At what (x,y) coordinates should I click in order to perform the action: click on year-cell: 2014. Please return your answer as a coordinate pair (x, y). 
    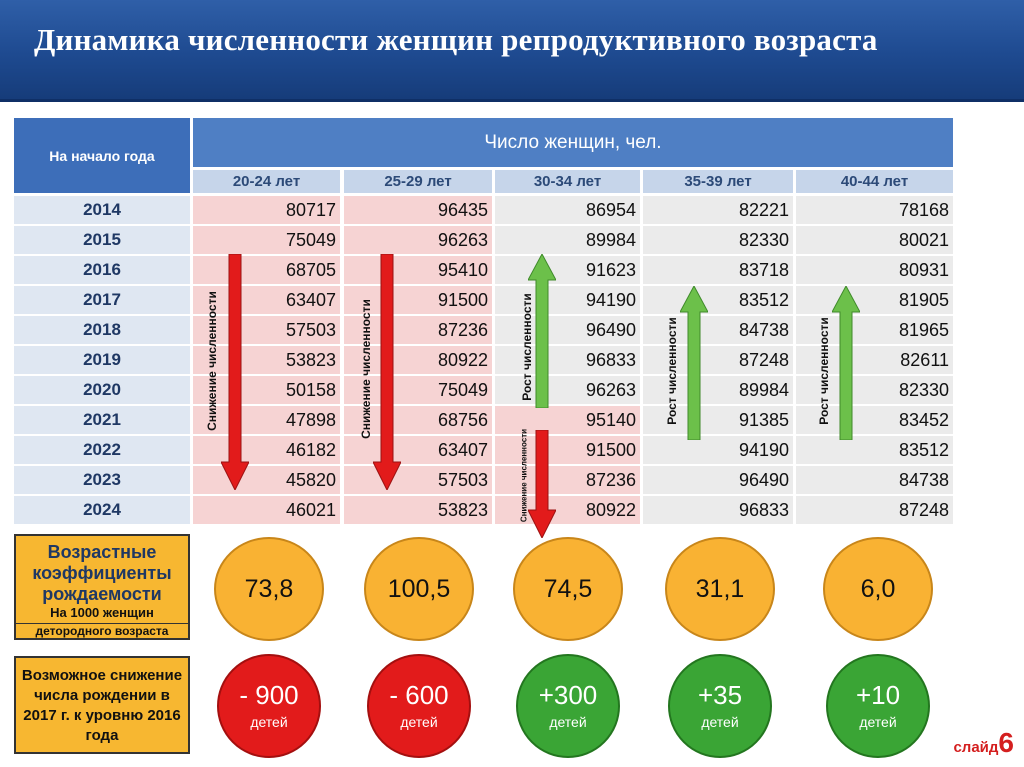
    Looking at the image, I should click on (102, 210).